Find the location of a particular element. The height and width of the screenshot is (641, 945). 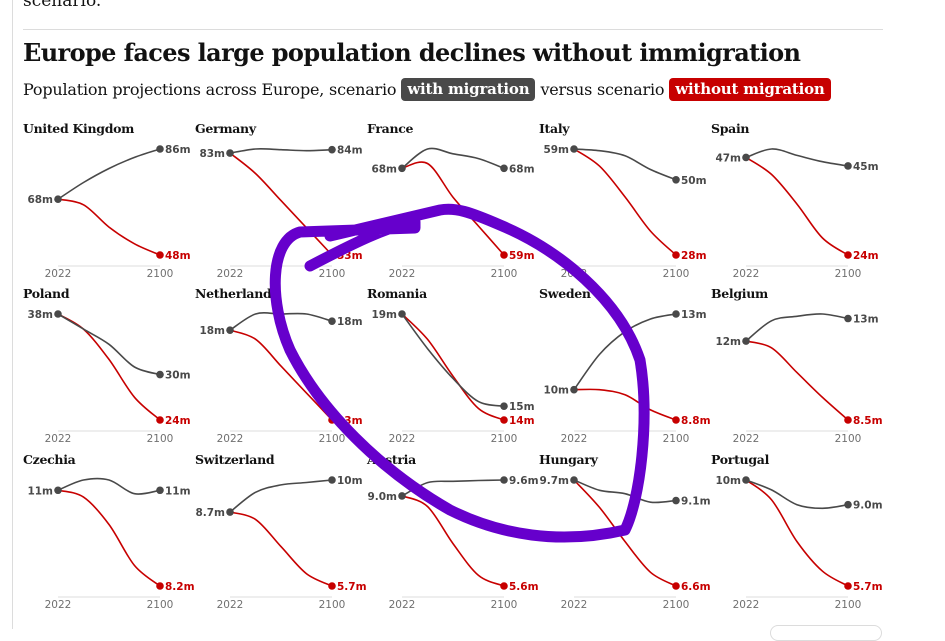

start-value-label: 38m is located at coordinates (40, 315).